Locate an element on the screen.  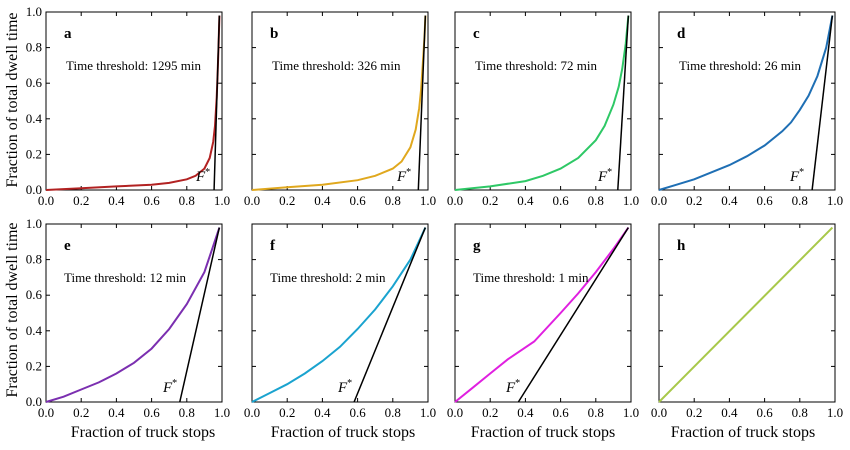
data-line-d is located at coordinates (746, 103).